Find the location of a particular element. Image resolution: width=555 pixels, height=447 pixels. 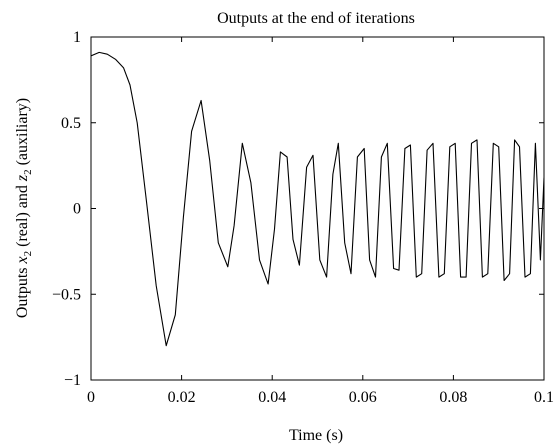

y-axis-title-mid: (real) and is located at coordinates (22, 216).